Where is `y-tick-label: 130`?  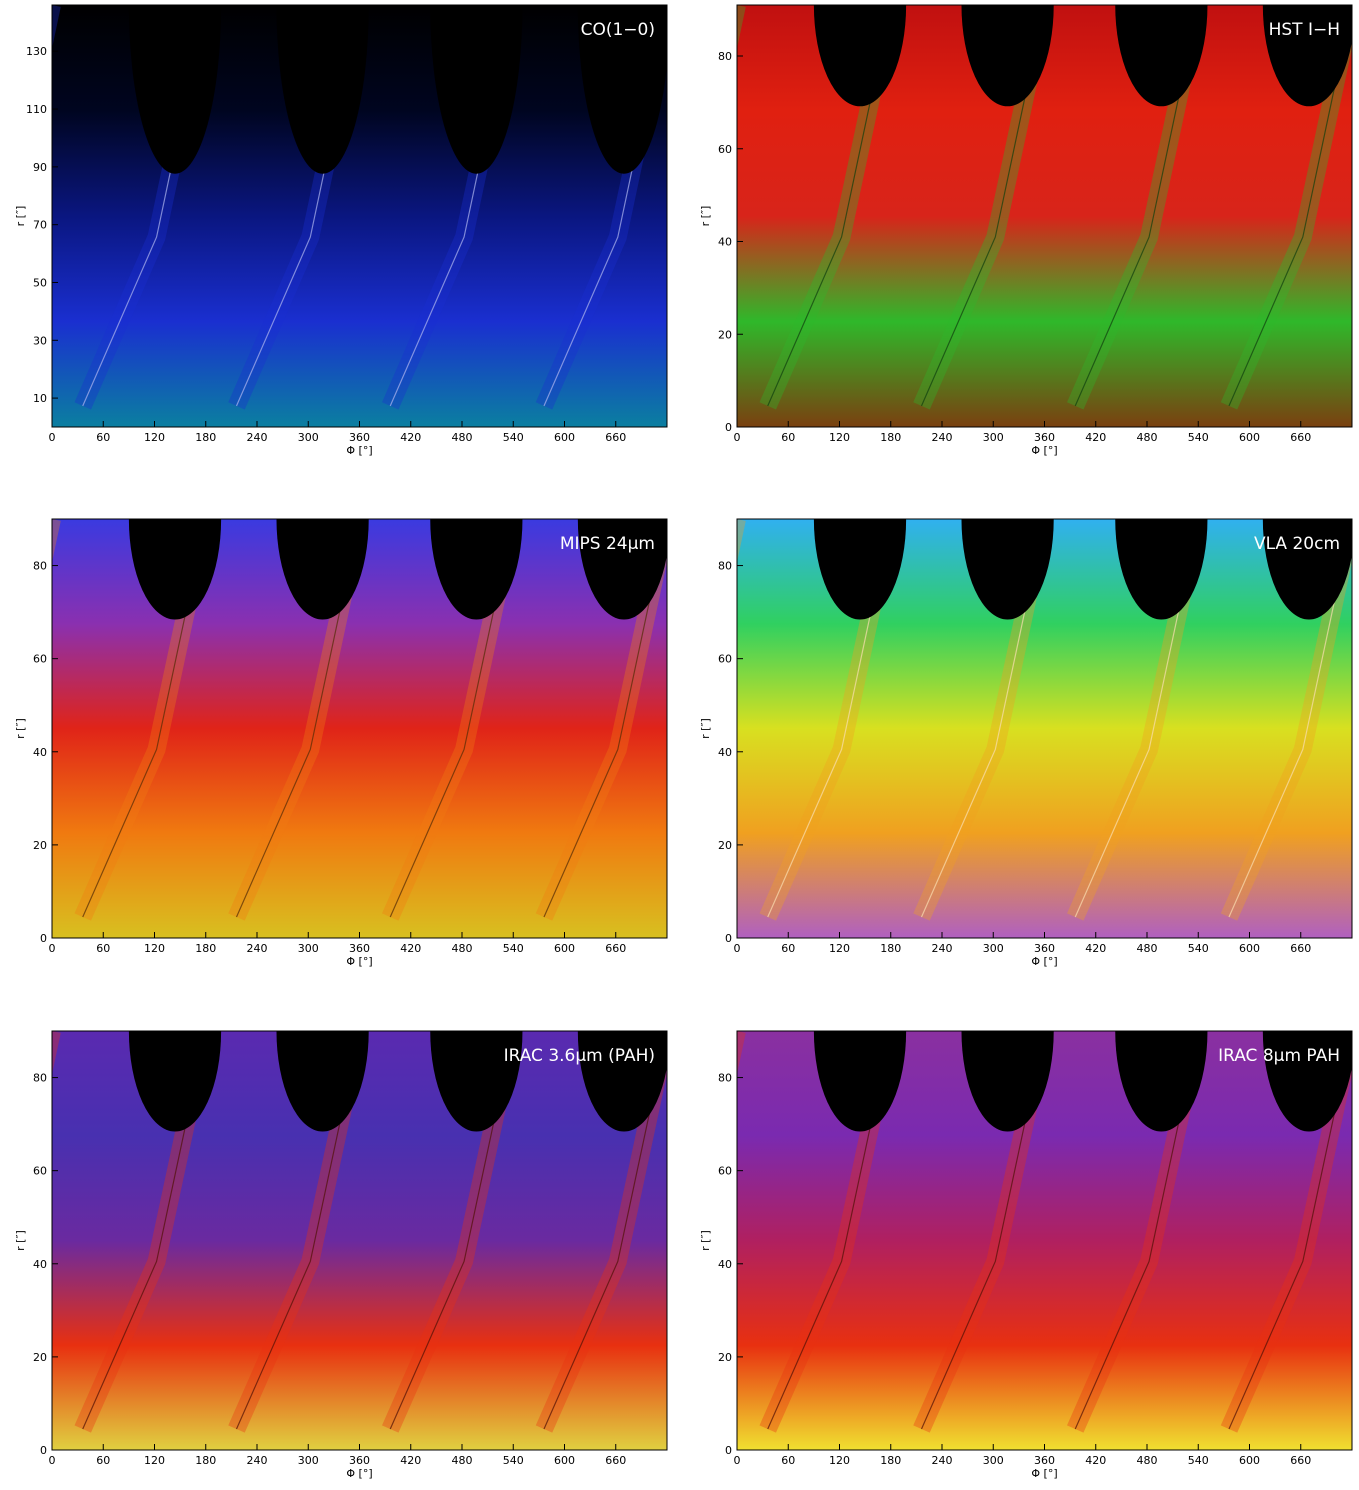 y-tick-label: 130 is located at coordinates (36, 51).